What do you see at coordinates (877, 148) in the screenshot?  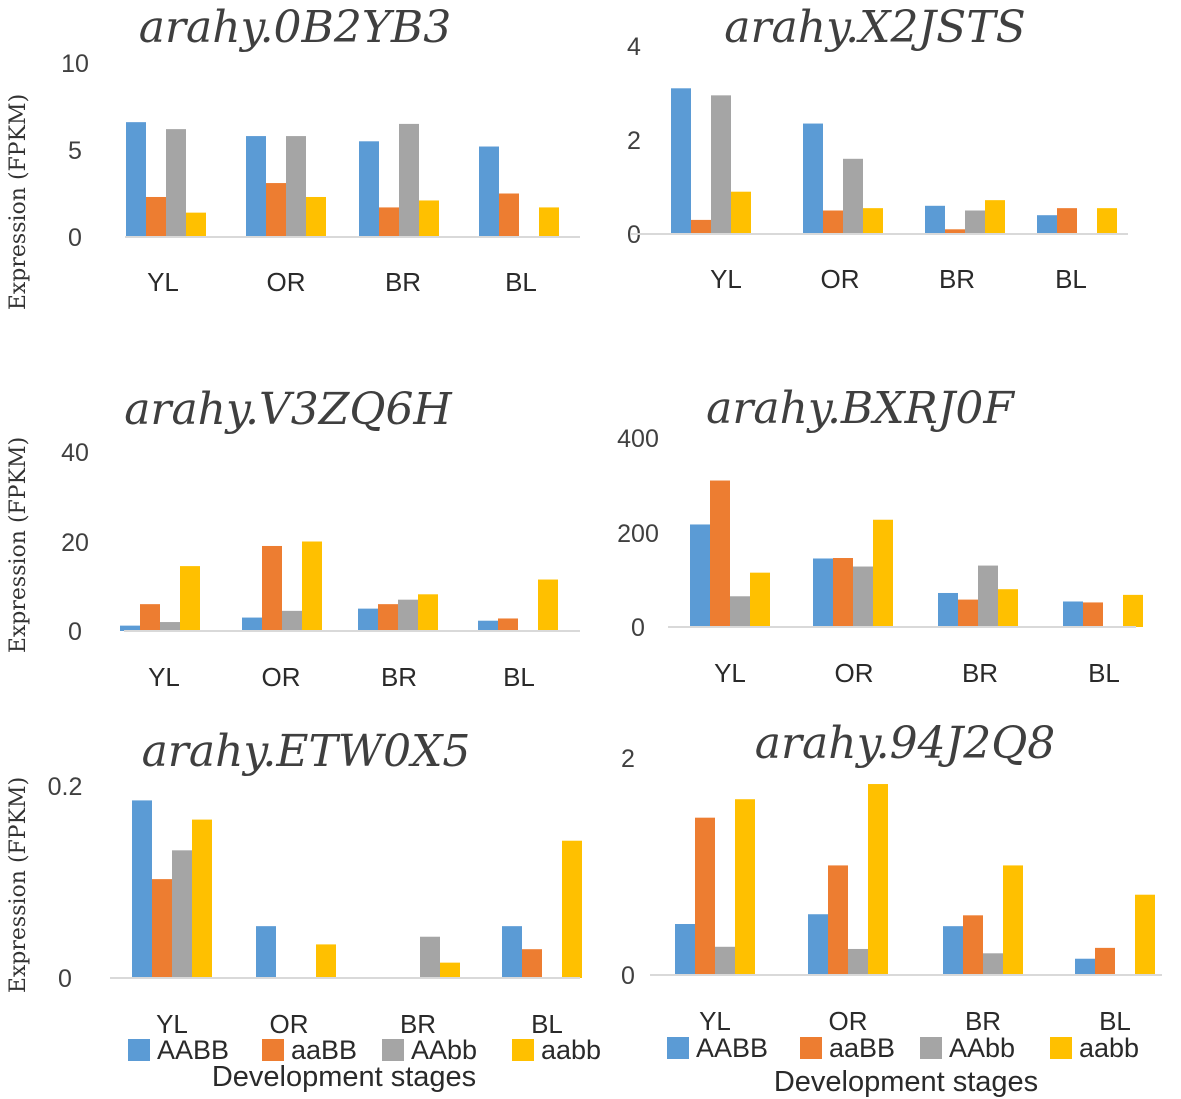 I see `chart-panel-2: arahy.X2JSTS024YLORBRBL` at bounding box center [877, 148].